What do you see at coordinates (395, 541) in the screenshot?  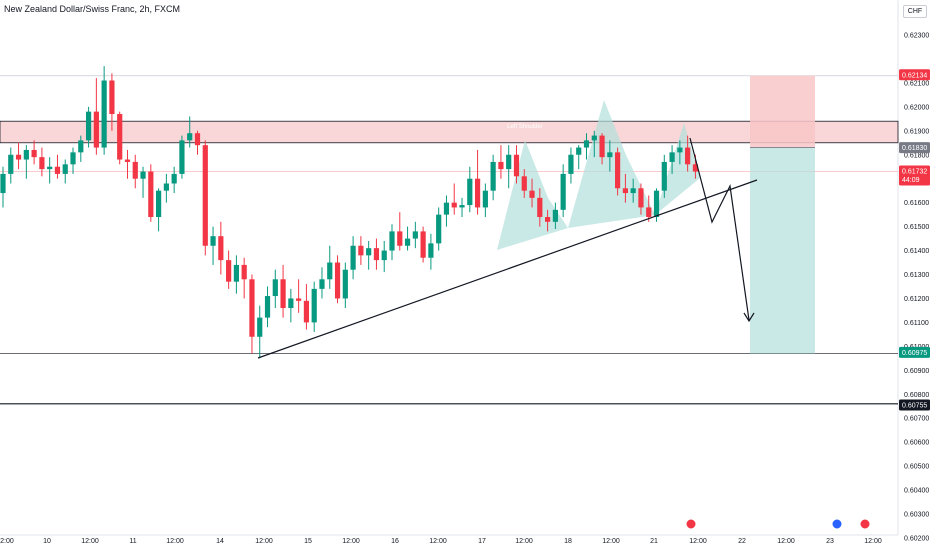 I see `x-tick-label: 16` at bounding box center [395, 541].